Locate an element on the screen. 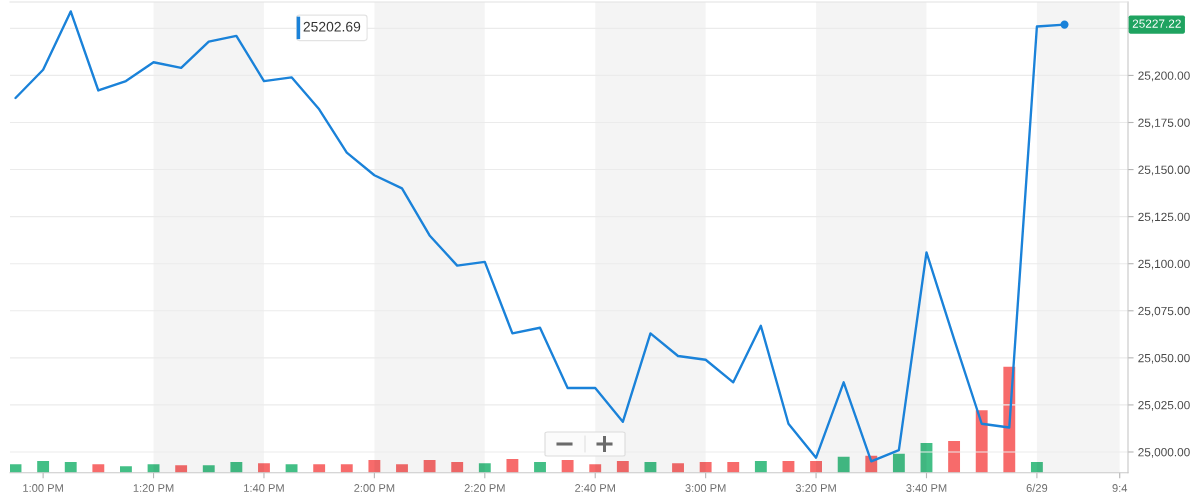  x-tick-label: 9:4 is located at coordinates (1120, 488).